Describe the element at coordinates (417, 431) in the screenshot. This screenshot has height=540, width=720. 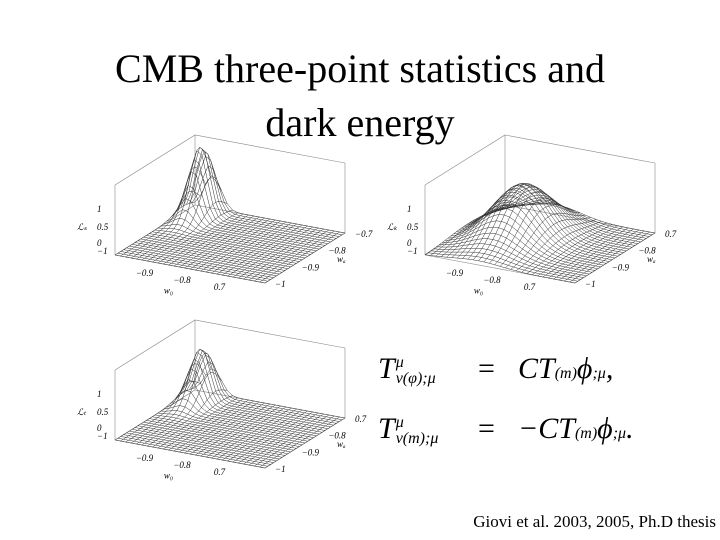
I see `eq-indices: μ ν(m);μ` at that location.